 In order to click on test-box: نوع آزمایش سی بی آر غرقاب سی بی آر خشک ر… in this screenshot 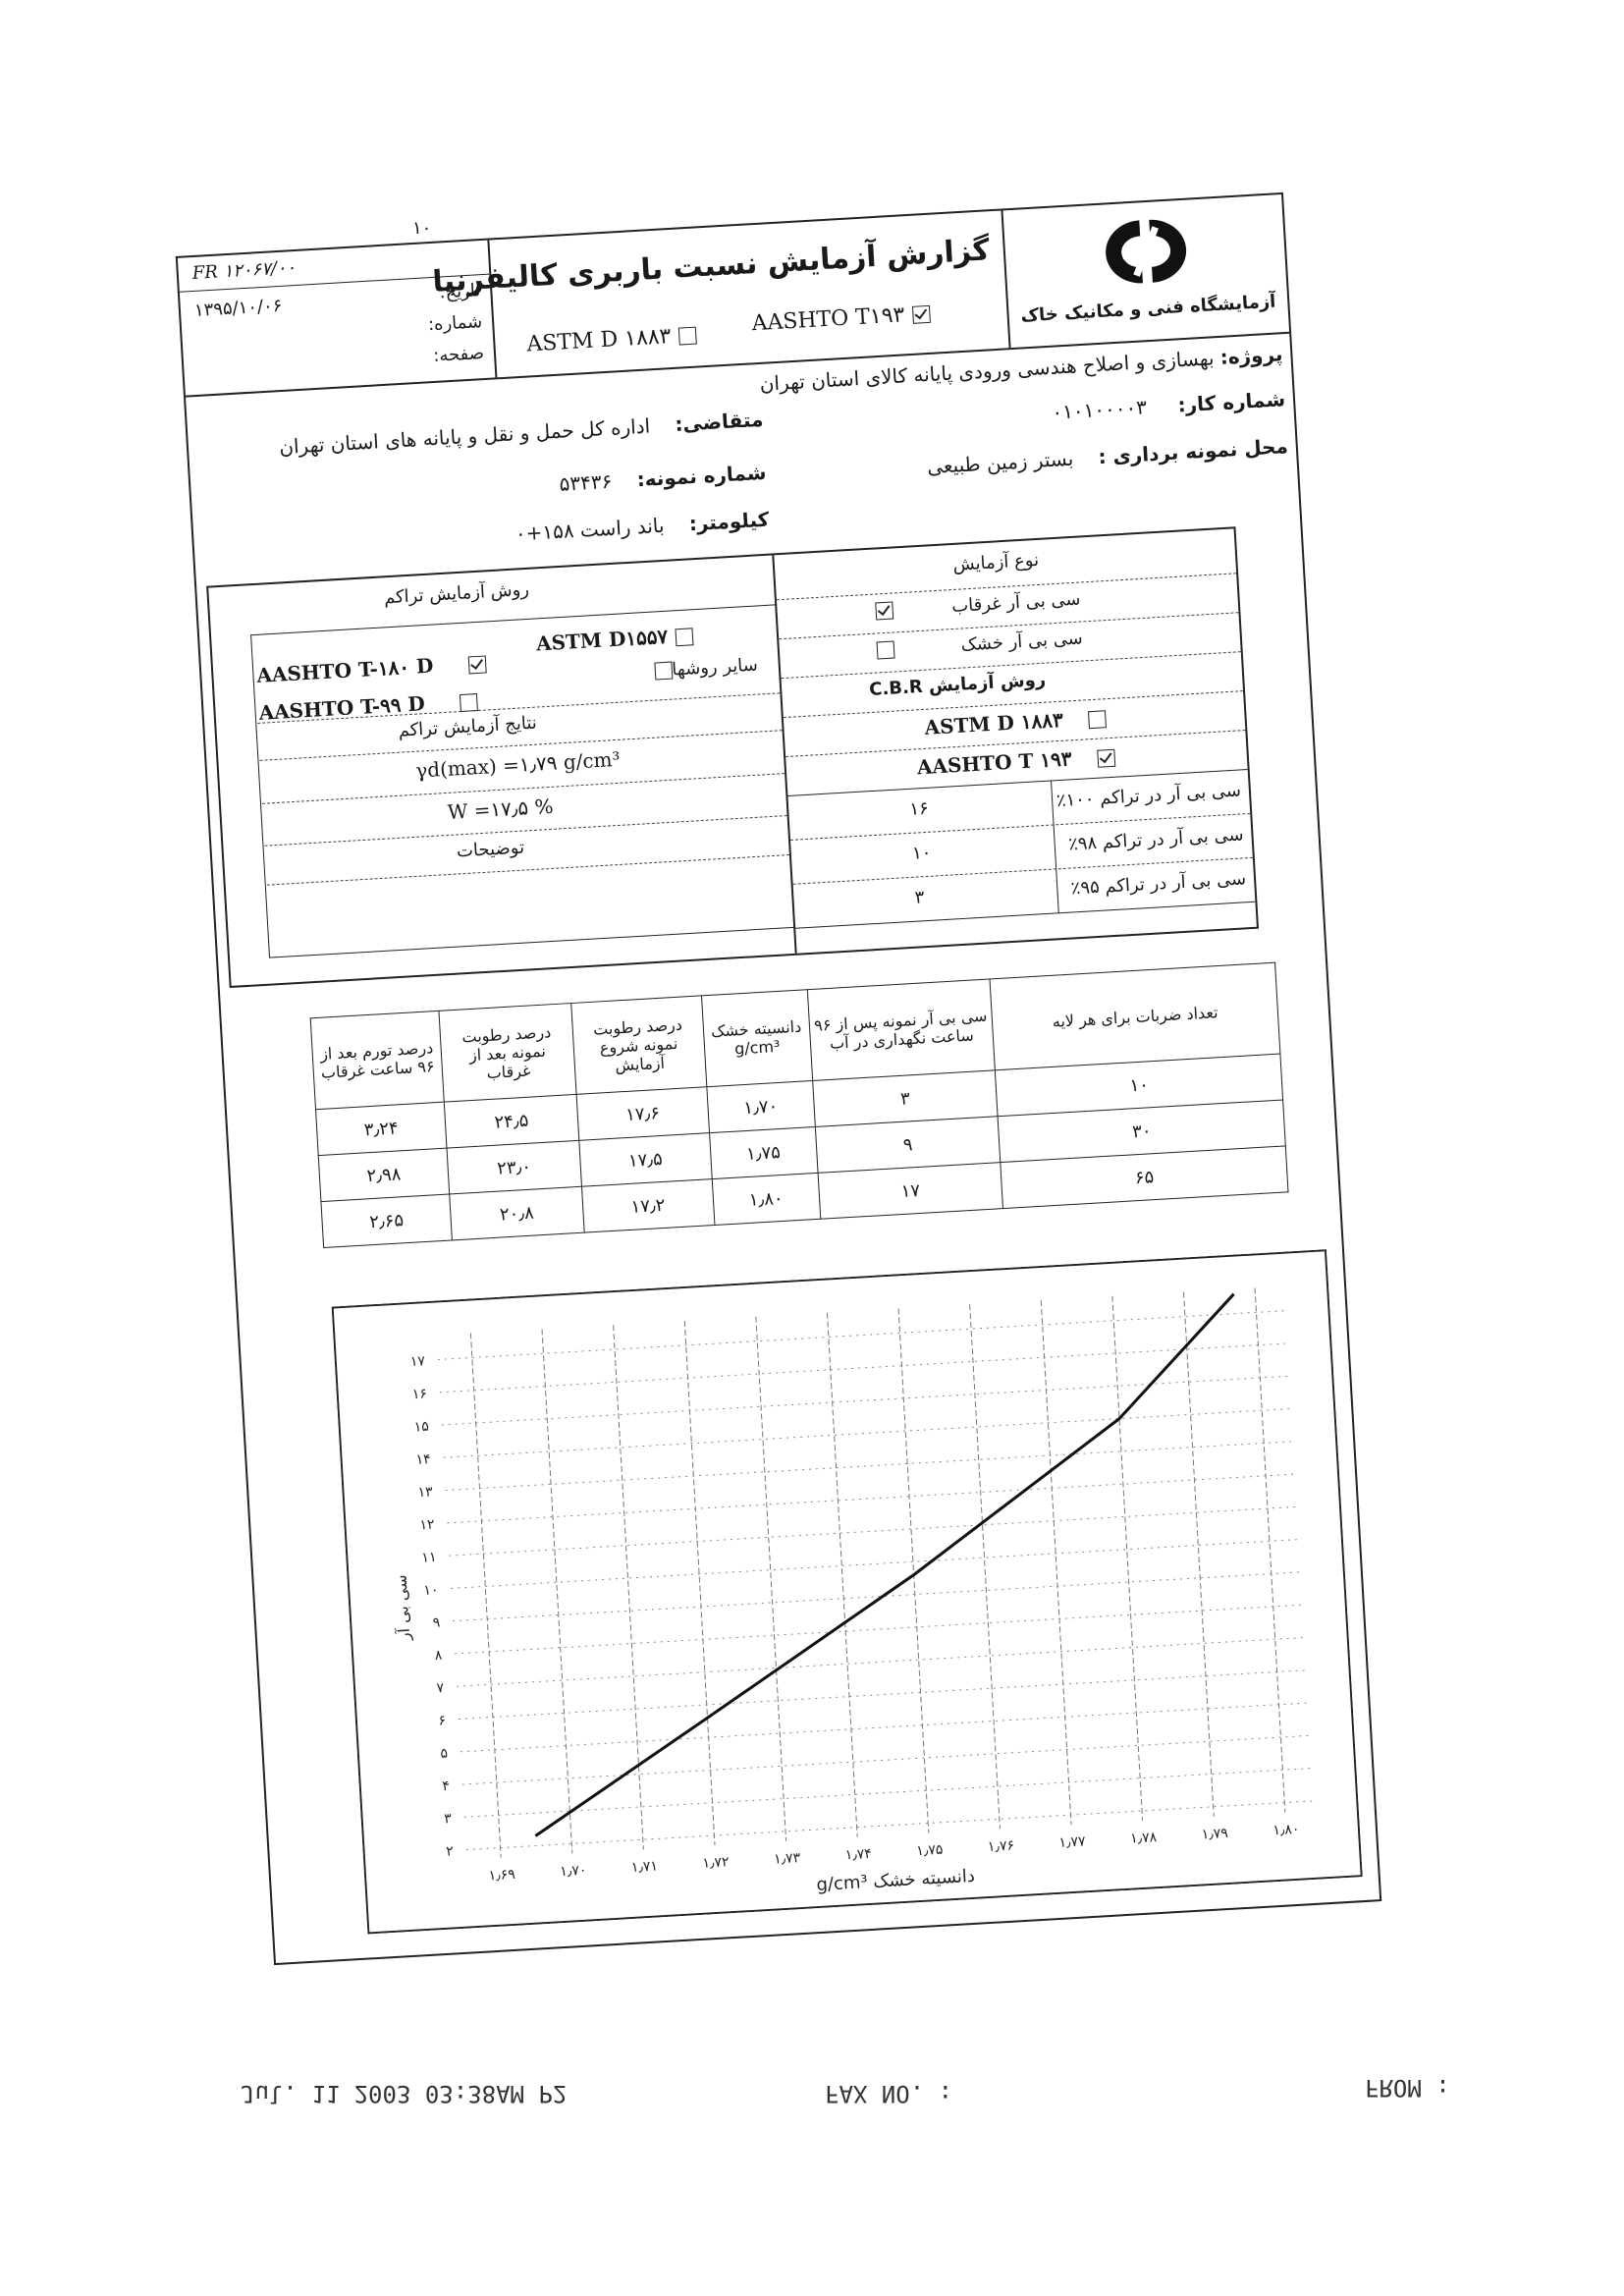, I will do `click(733, 757)`.